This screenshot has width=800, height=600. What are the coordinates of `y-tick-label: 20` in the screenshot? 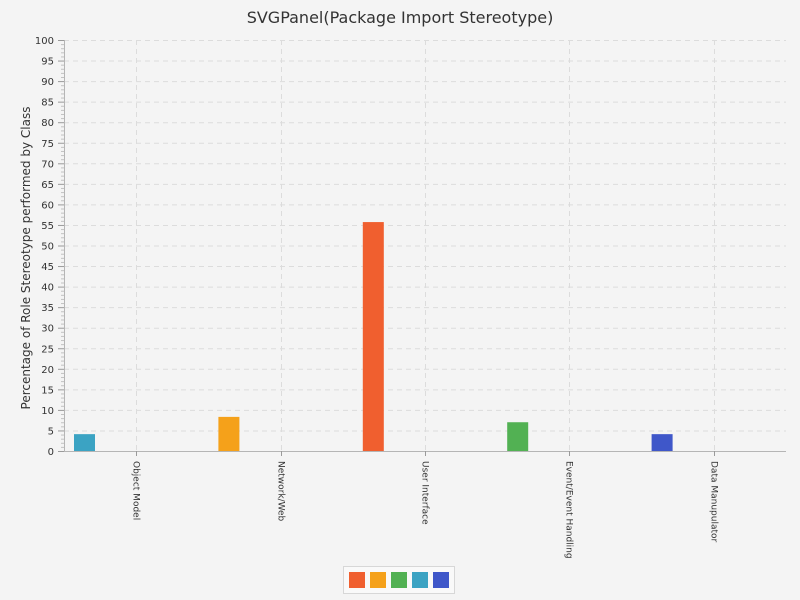 It's located at (47, 370).